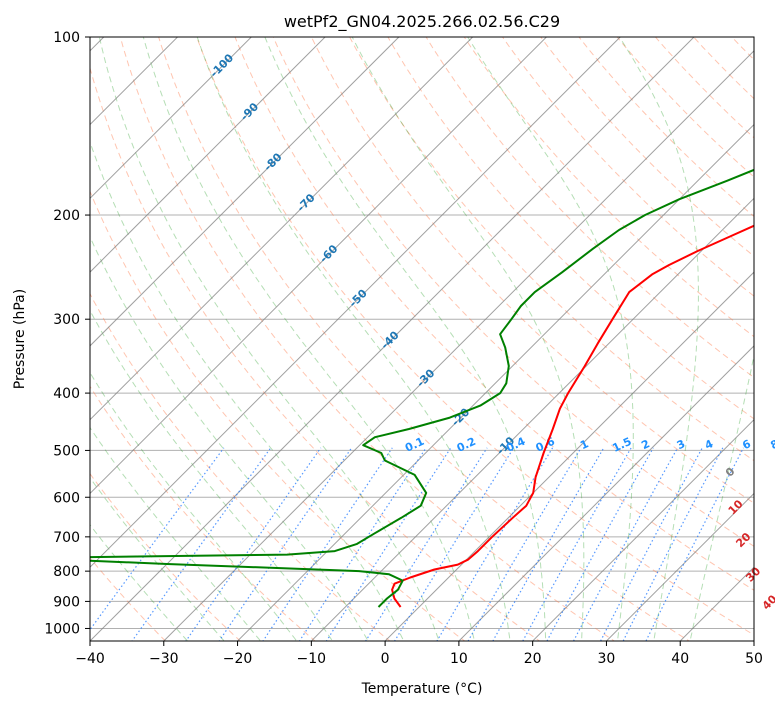 The width and height of the screenshot is (775, 708). What do you see at coordinates (67, 333) in the screenshot?
I see `y-axis: 100 200 300 400 500 600 700 800 900 1000` at bounding box center [67, 333].